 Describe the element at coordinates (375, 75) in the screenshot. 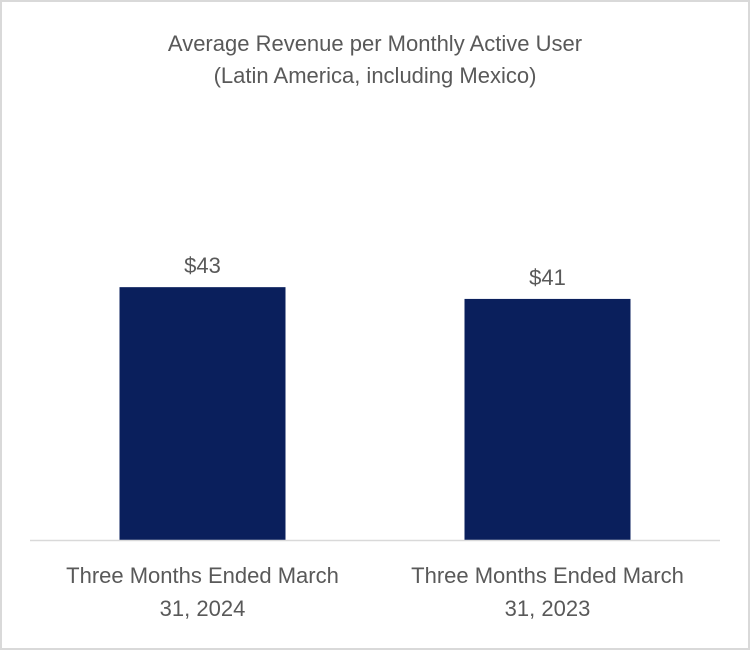

I see `chart-subtitle: (Latin America, including Mexico)` at that location.